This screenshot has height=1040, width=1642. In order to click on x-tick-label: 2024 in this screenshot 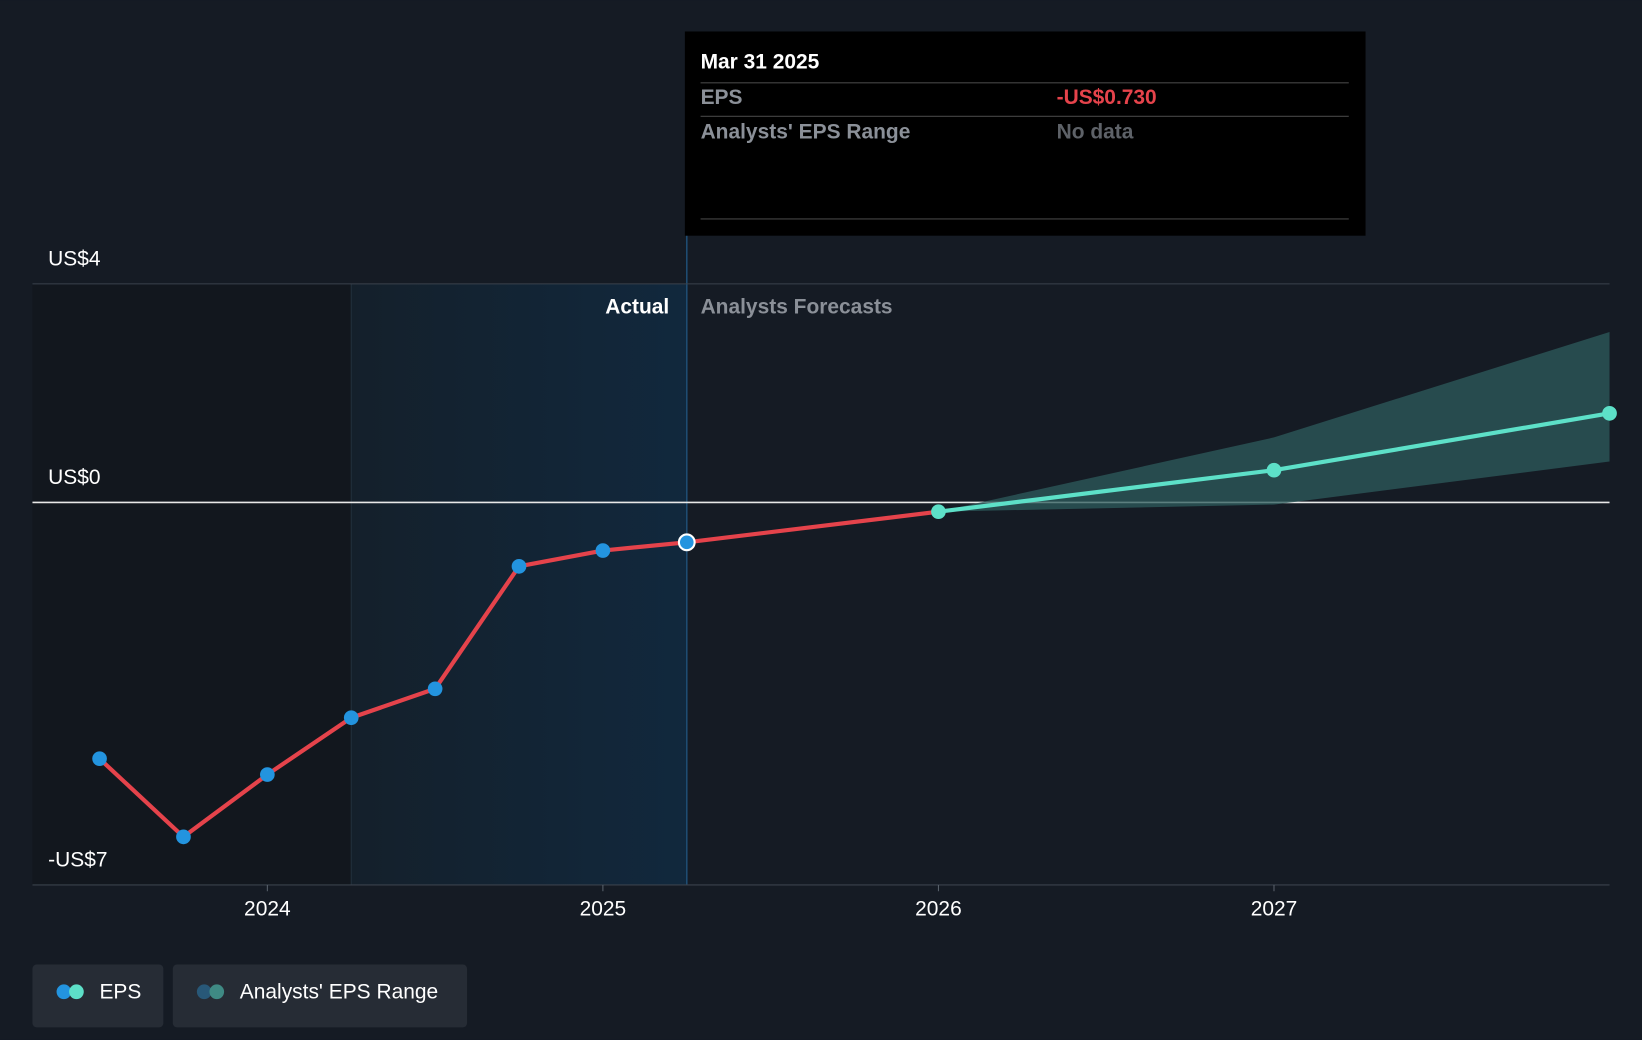, I will do `click(267, 909)`.